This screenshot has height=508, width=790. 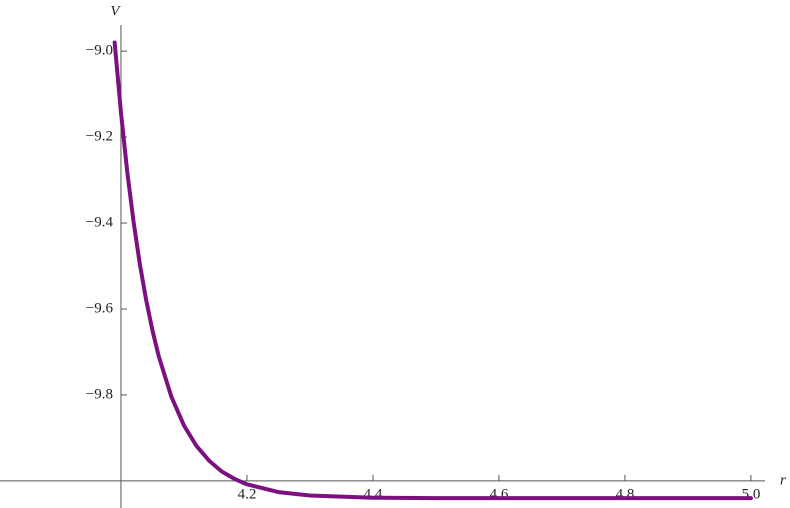 What do you see at coordinates (99, 394) in the screenshot?
I see `y-tick-label: −9.8` at bounding box center [99, 394].